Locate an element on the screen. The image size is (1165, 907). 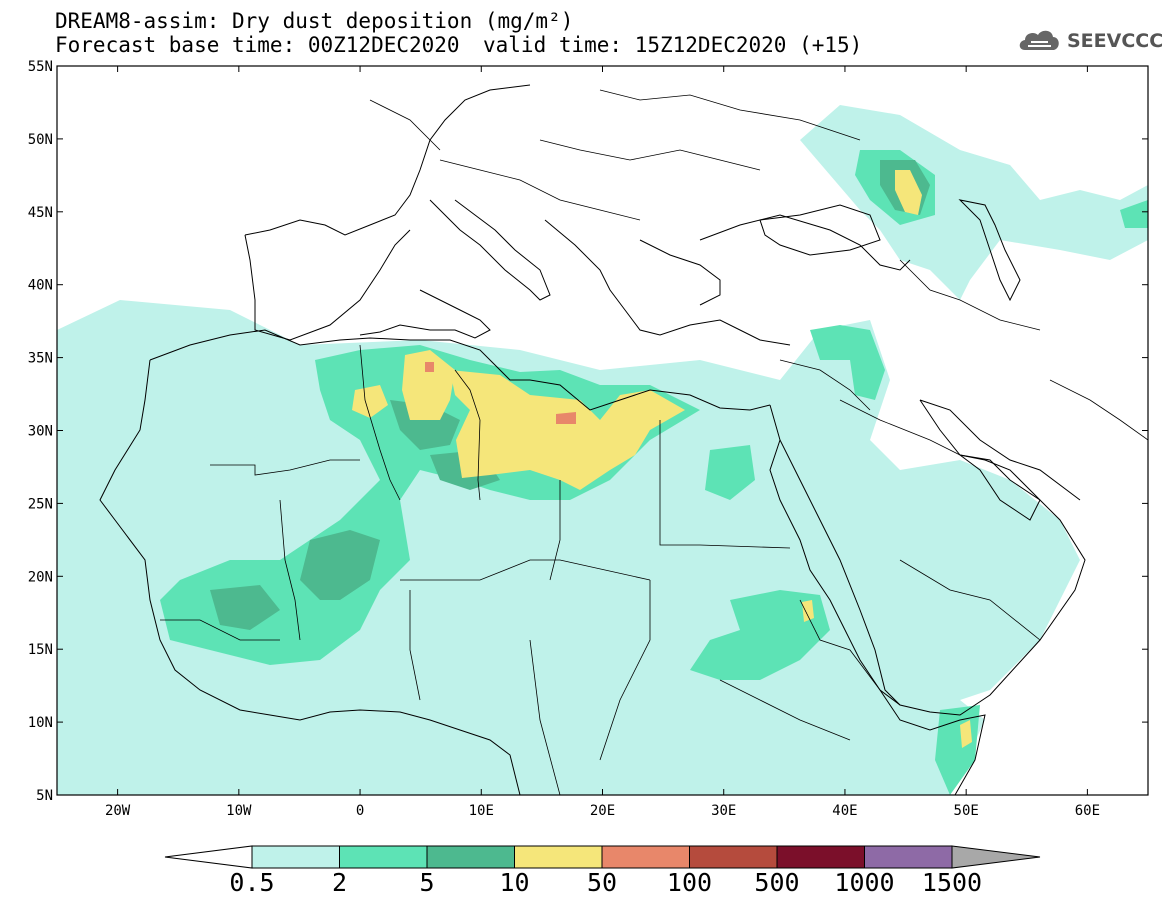
lon-tick-label: 20W is located at coordinates (118, 811).